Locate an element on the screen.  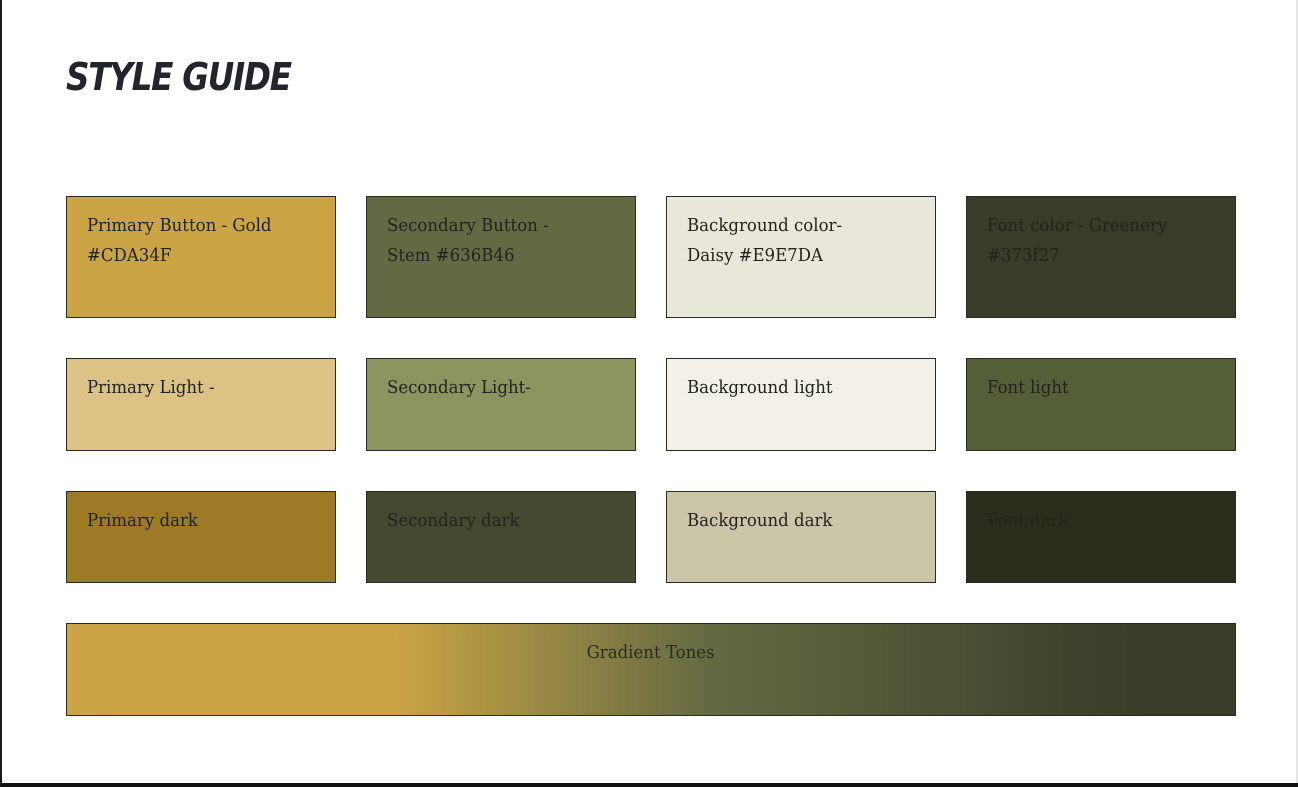
swatch-label: Font light is located at coordinates (1028, 387).